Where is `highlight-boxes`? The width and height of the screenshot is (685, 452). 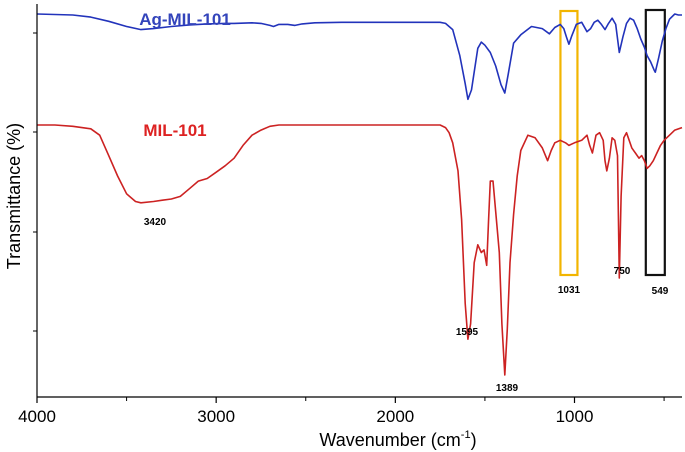 highlight-boxes is located at coordinates (612, 142).